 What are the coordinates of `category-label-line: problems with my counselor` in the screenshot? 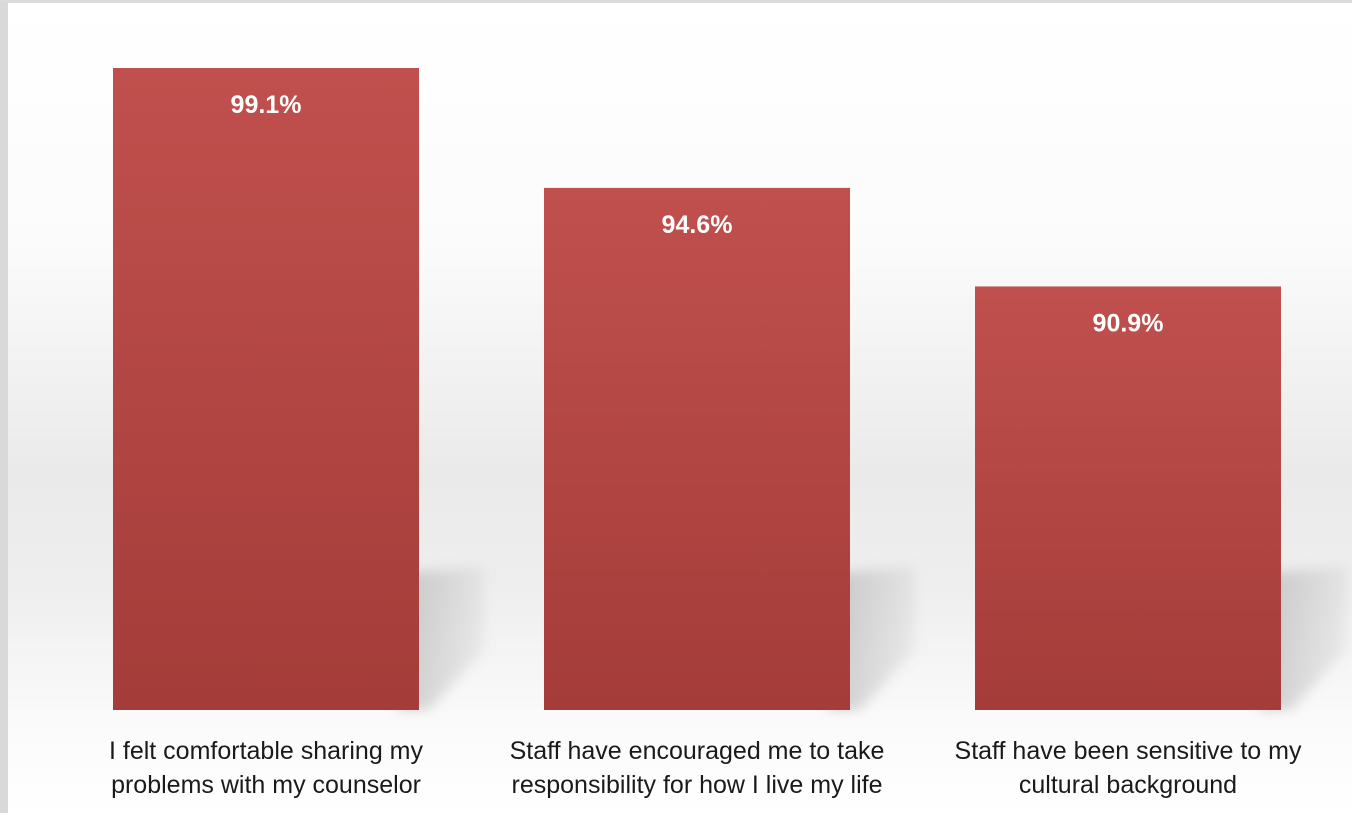 It's located at (266, 785).